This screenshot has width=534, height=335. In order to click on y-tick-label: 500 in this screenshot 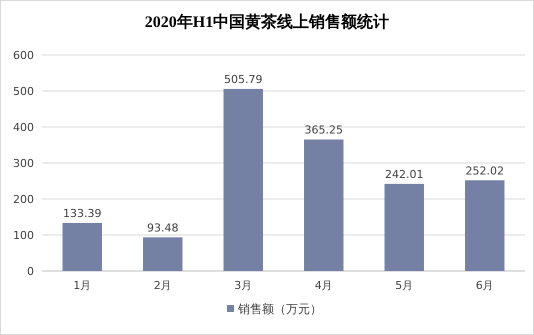, I will do `click(23, 91)`.